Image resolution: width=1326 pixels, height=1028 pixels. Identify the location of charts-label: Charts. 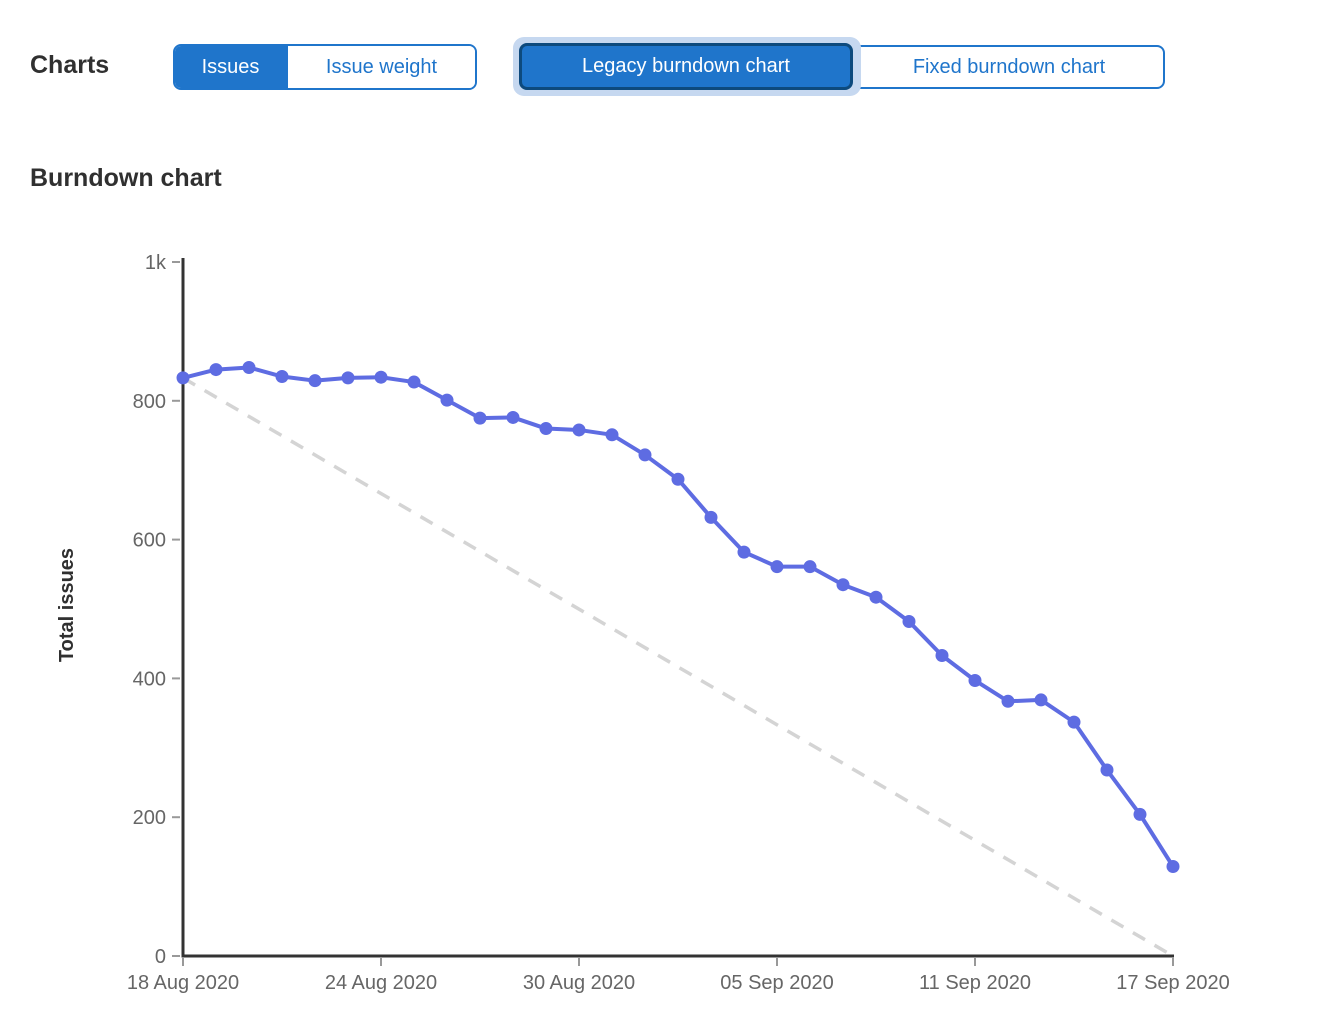
(70, 65).